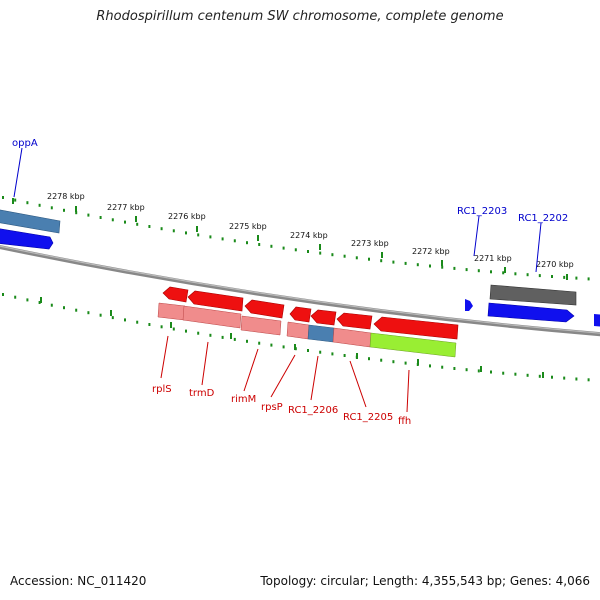 The image size is (600, 600). Describe the element at coordinates (300, 314) in the screenshot. I see `gene-arrow-rpsP` at that location.